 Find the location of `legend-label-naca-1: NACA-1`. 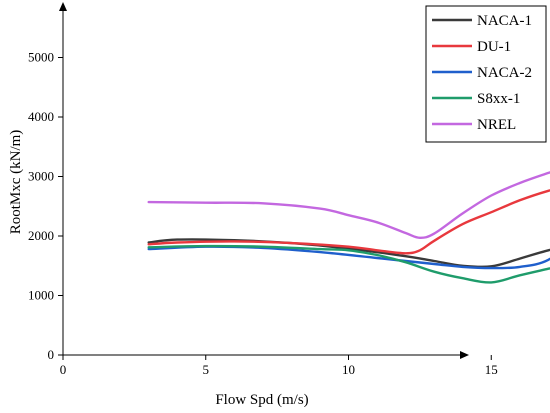

legend-label-naca-1: NACA-1 is located at coordinates (504, 21).